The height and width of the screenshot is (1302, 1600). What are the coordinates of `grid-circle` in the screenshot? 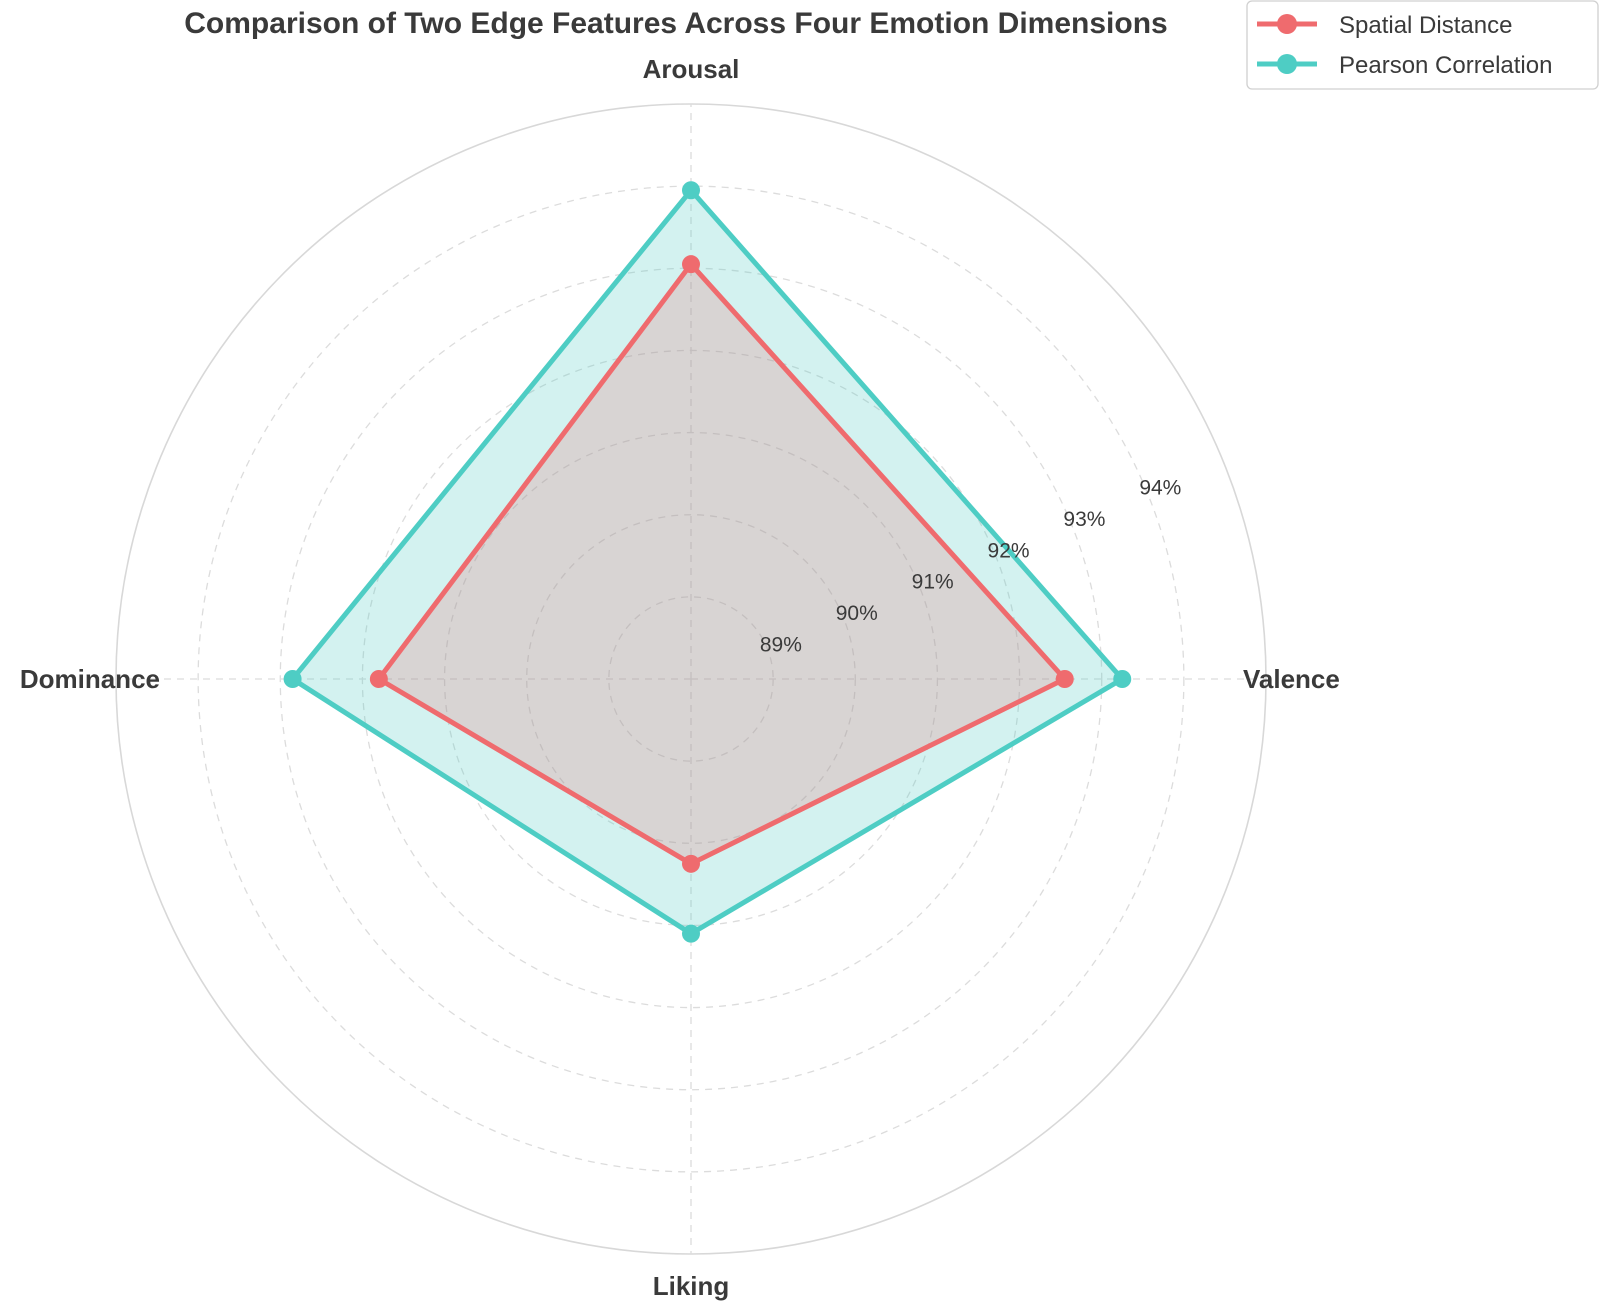 It's located at (691, 679).